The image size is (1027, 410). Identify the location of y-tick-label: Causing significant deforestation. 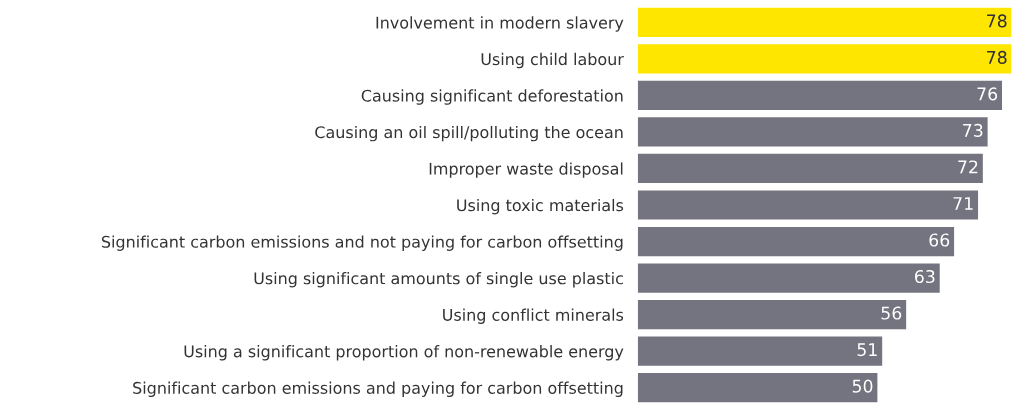
(492, 97).